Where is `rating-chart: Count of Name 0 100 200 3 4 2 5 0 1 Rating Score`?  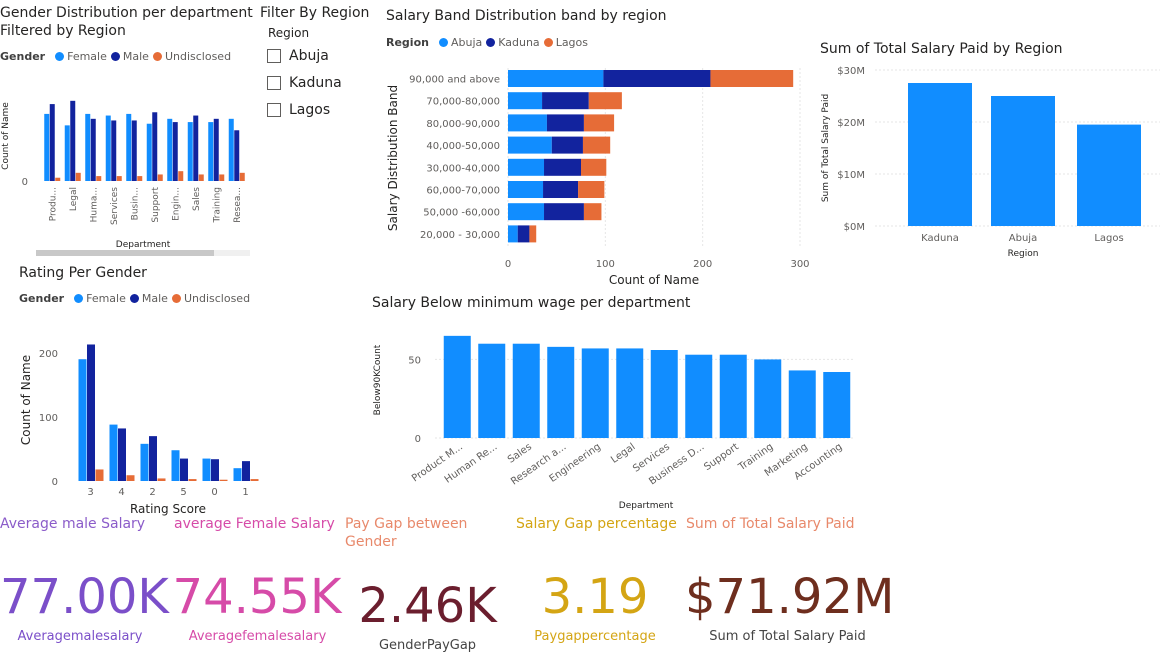
rating-chart: Count of Name 0 100 200 3 4 2 5 0 1 Rating Score is located at coordinates (150, 425).